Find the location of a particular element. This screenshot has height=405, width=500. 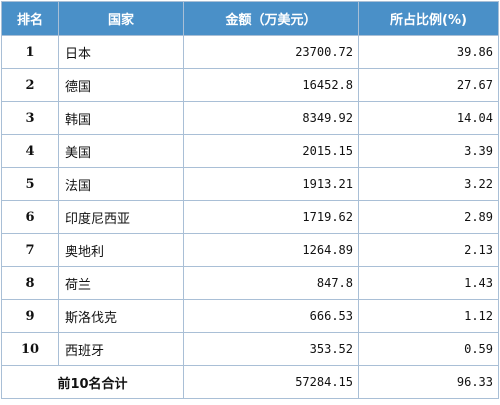

table-row: 7 奥地利 1264.89 2.13 is located at coordinates (250, 250).